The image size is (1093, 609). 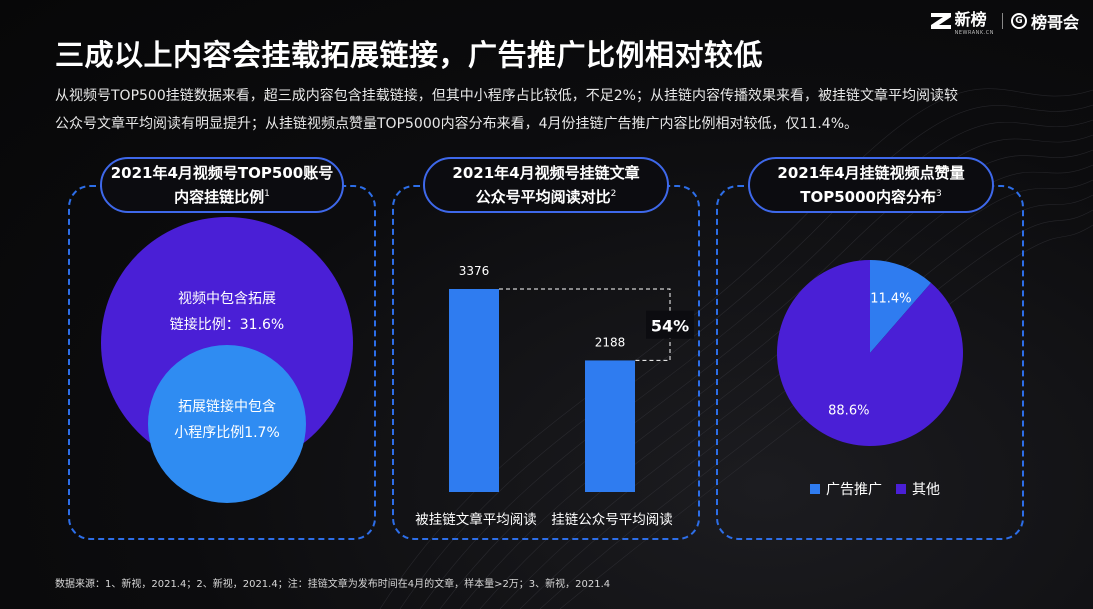 I want to click on inner-label-line2: 小程序比例1.7%, so click(x=227, y=433).